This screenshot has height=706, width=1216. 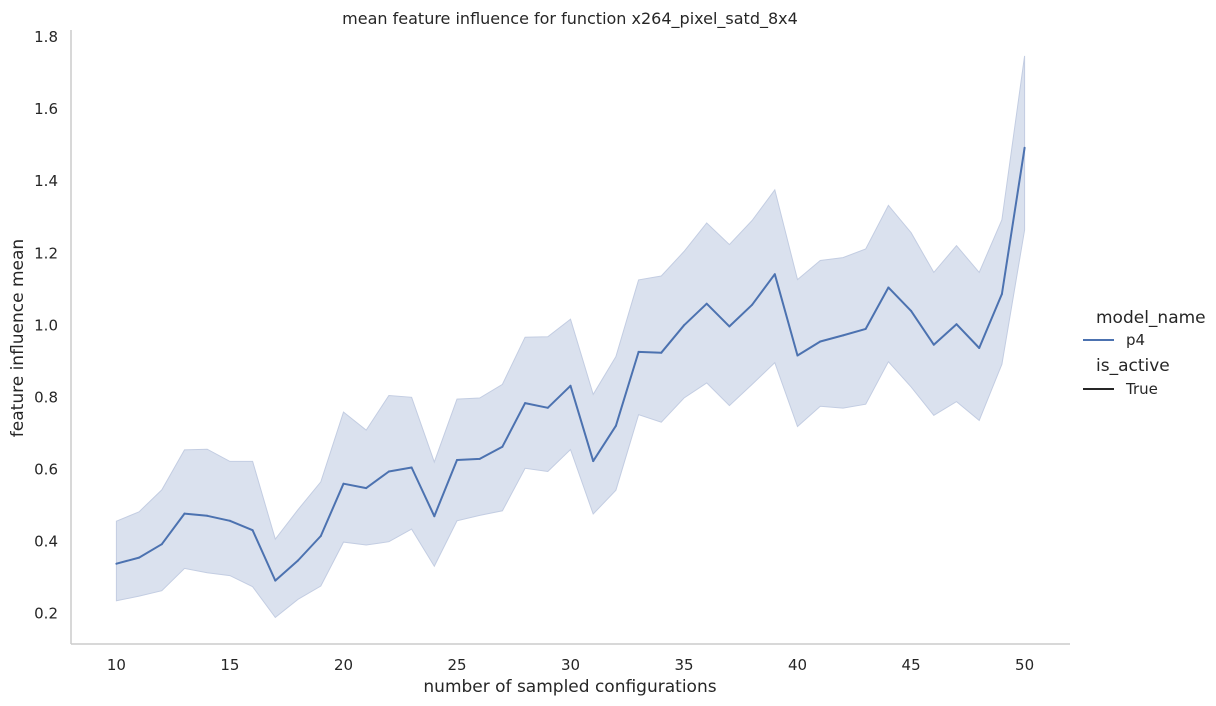 What do you see at coordinates (569, 687) in the screenshot?
I see `x-axis-label: number of sampled configurations` at bounding box center [569, 687].